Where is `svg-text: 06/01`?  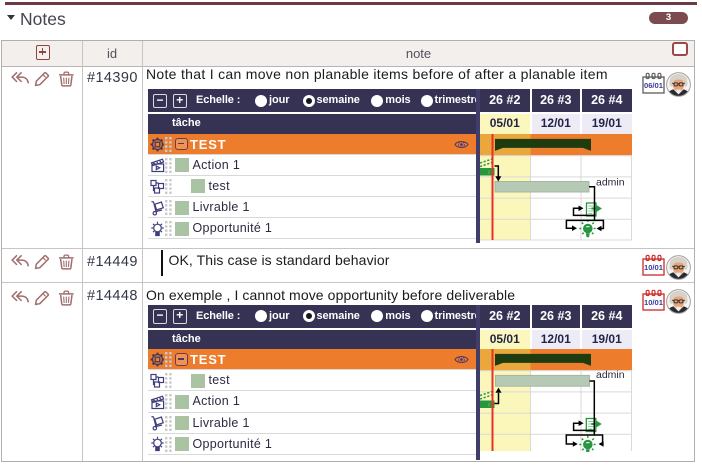 svg-text: 06/01 is located at coordinates (654, 85).